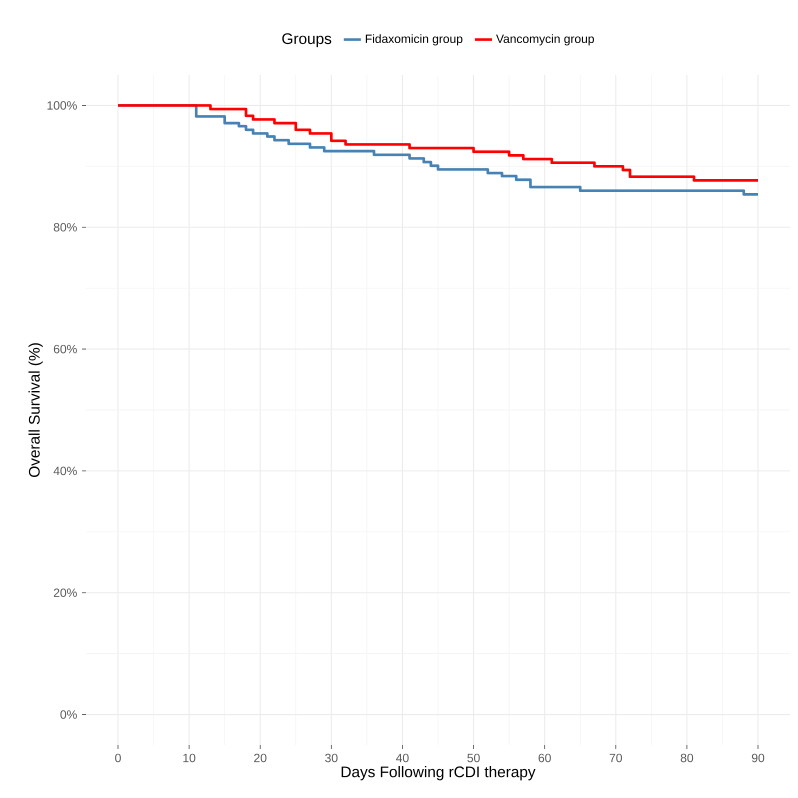 The height and width of the screenshot is (798, 798). I want to click on x-tick-label: 80, so click(687, 758).